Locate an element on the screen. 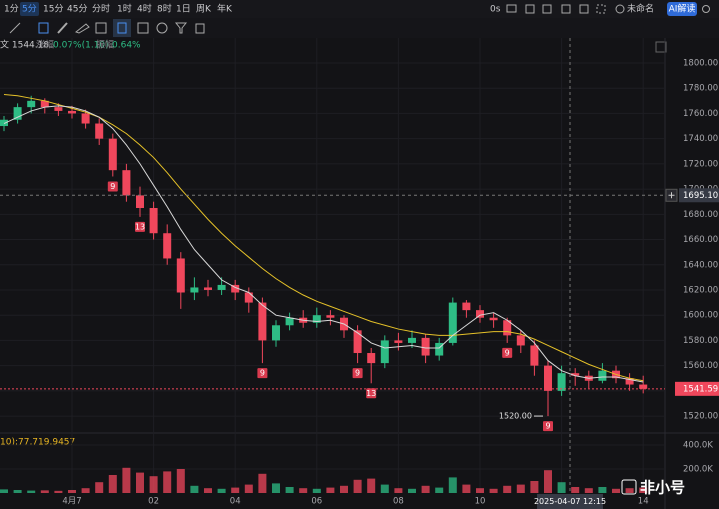 The height and width of the screenshot is (509, 719). interval-button: 1分 is located at coordinates (11, 9).